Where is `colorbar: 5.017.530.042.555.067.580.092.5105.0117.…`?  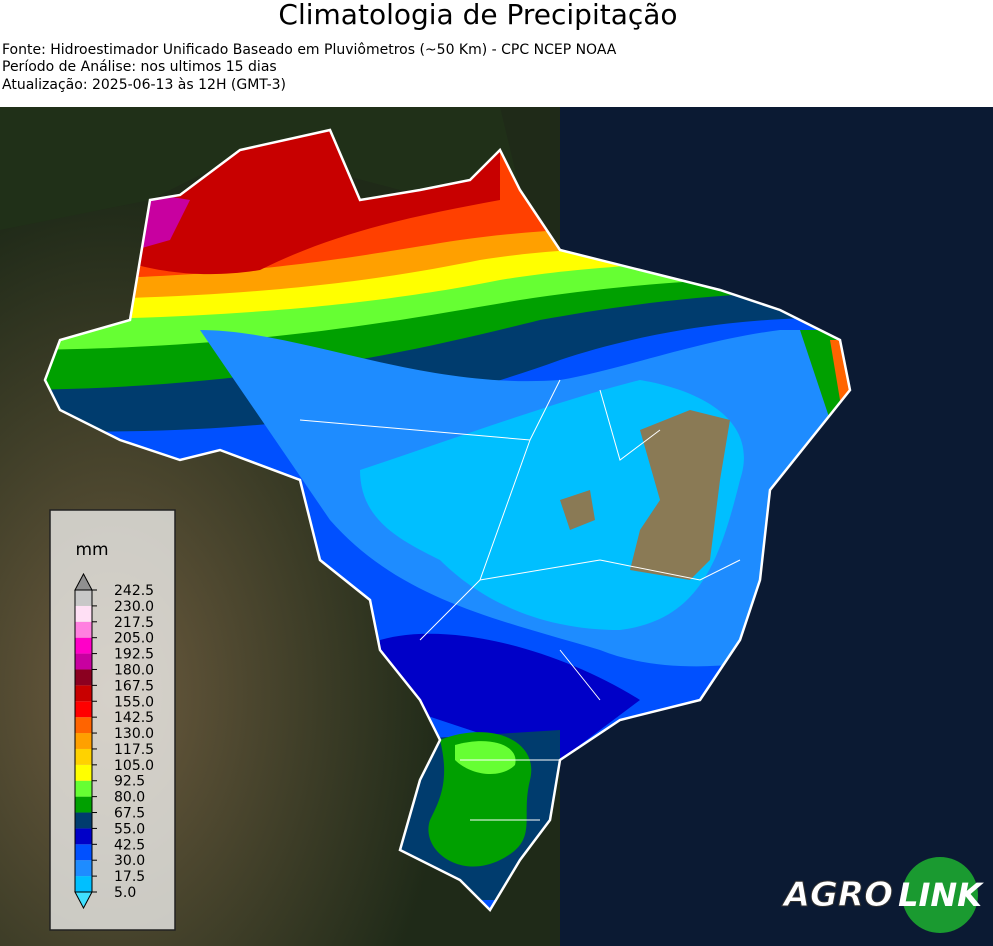 colorbar: 5.017.530.042.555.067.580.092.5105.0117.… is located at coordinates (114, 741).